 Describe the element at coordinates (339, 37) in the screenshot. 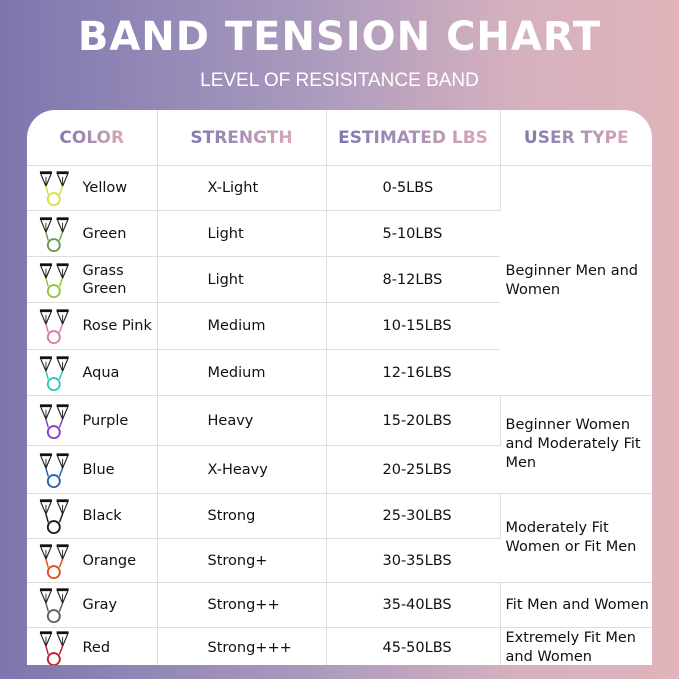

I see `page-title: Band Tension Chart` at that location.